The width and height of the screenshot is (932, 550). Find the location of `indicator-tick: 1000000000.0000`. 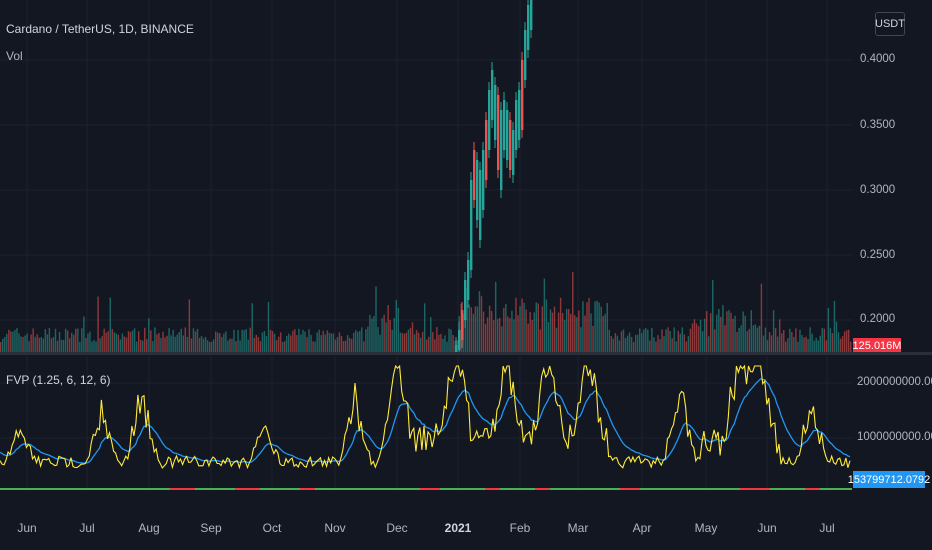

indicator-tick: 1000000000.0000 is located at coordinates (894, 437).